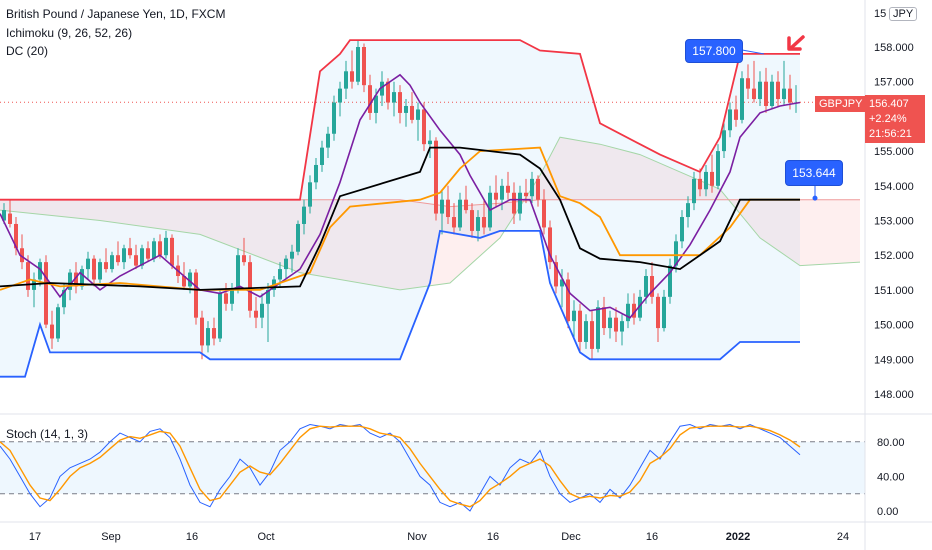 This screenshot has width=932, height=550. What do you see at coordinates (815, 198) in the screenshot?
I see `level-marker` at bounding box center [815, 198].